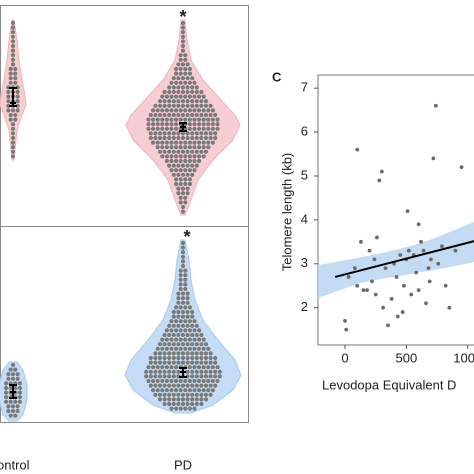  Describe the element at coordinates (183, 117) in the screenshot. I see `violin` at that location.